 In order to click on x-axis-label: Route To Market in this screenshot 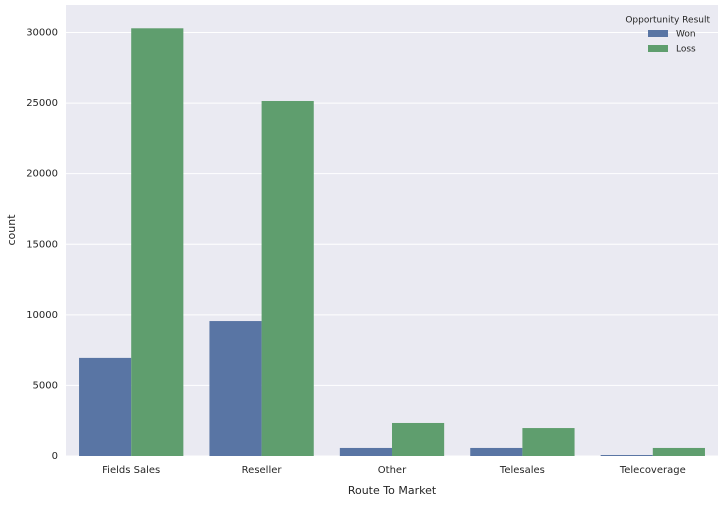, I will do `click(392, 490)`.